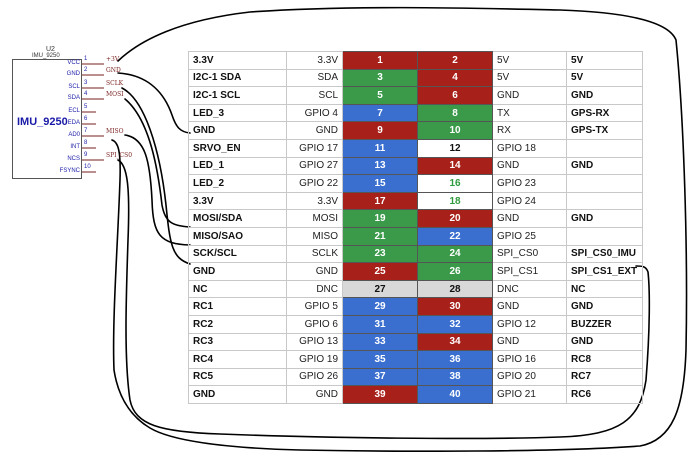 This screenshot has width=690, height=452. I want to click on left-gpio: 3.3V, so click(314, 60).